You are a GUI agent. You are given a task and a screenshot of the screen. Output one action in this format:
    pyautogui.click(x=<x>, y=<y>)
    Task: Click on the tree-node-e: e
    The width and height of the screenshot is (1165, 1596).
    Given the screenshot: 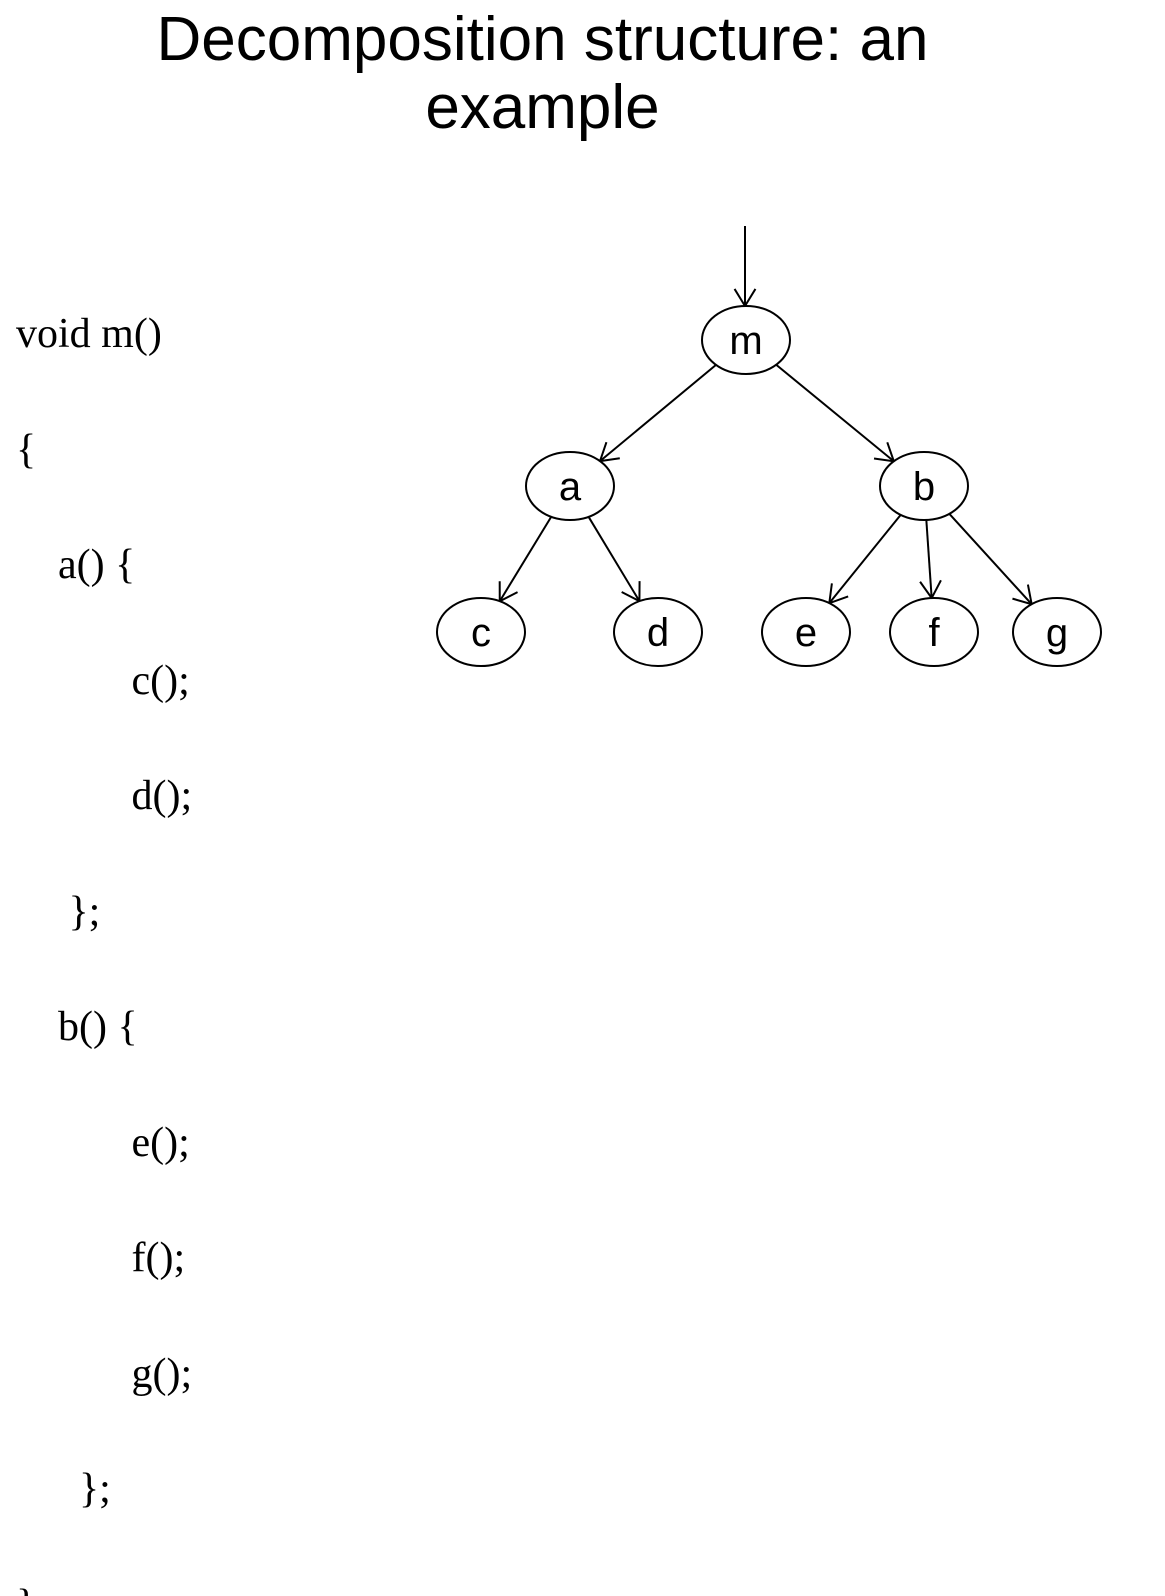 What is the action you would take?
    pyautogui.click(x=806, y=632)
    